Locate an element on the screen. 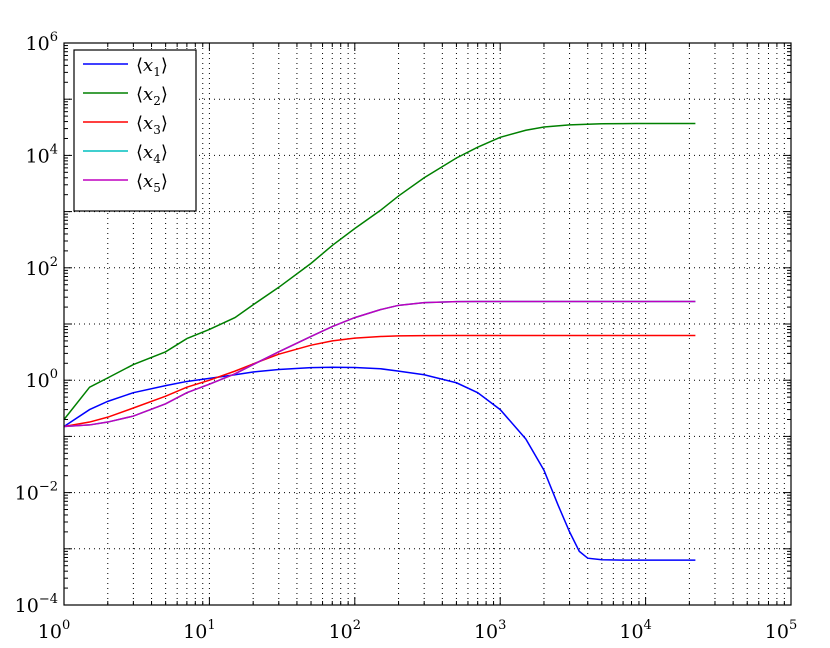 The height and width of the screenshot is (648, 830). y-tick-labels: 10⁻⁴ 10⁻² 10⁰ 10² 10⁴ 10⁶ is located at coordinates (36, 323).